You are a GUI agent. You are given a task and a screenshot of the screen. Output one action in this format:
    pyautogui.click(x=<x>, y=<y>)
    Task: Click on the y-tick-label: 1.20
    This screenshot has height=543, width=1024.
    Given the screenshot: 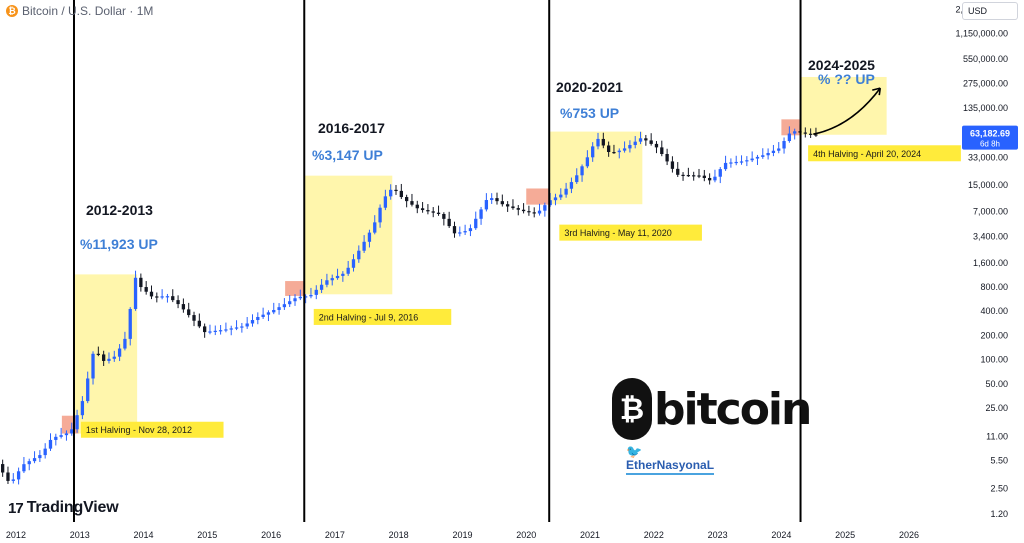 What is the action you would take?
    pyautogui.click(x=999, y=514)
    